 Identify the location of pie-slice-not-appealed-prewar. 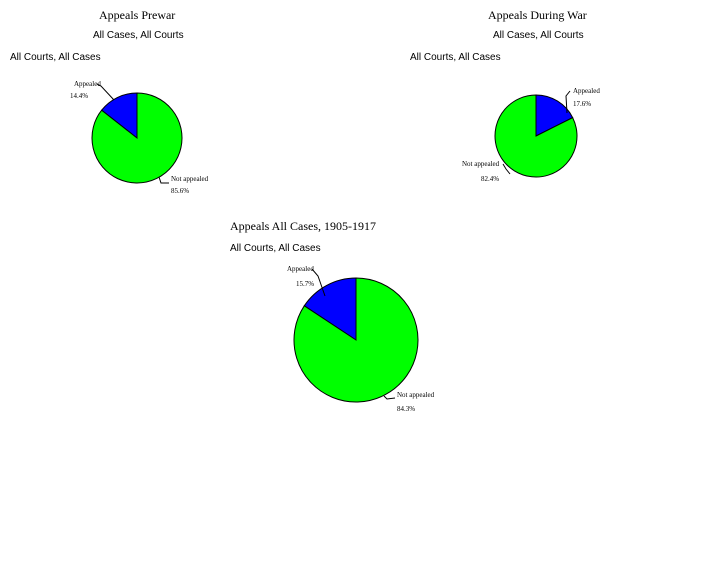
(137, 138).